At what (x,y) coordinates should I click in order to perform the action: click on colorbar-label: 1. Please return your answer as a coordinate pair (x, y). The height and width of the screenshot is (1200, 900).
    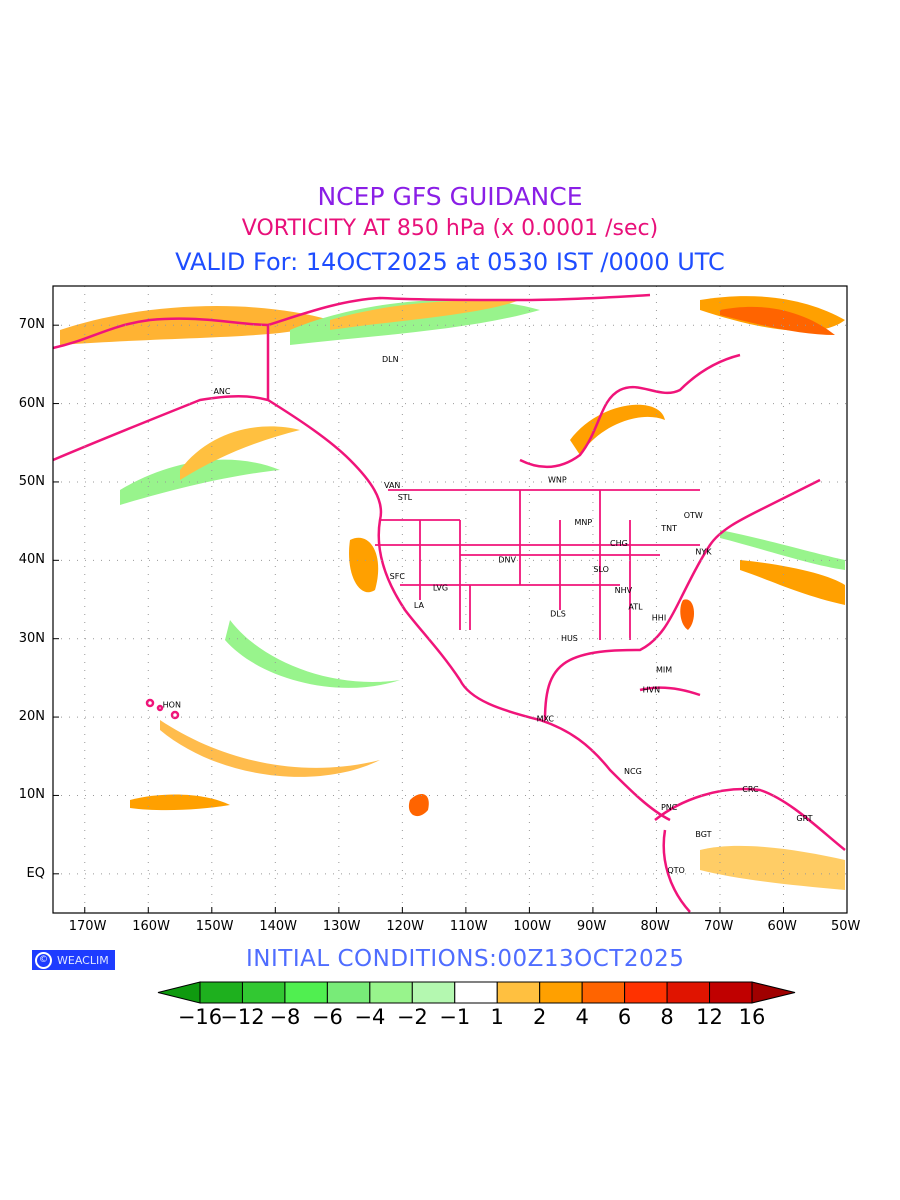
    Looking at the image, I should click on (497, 1017).